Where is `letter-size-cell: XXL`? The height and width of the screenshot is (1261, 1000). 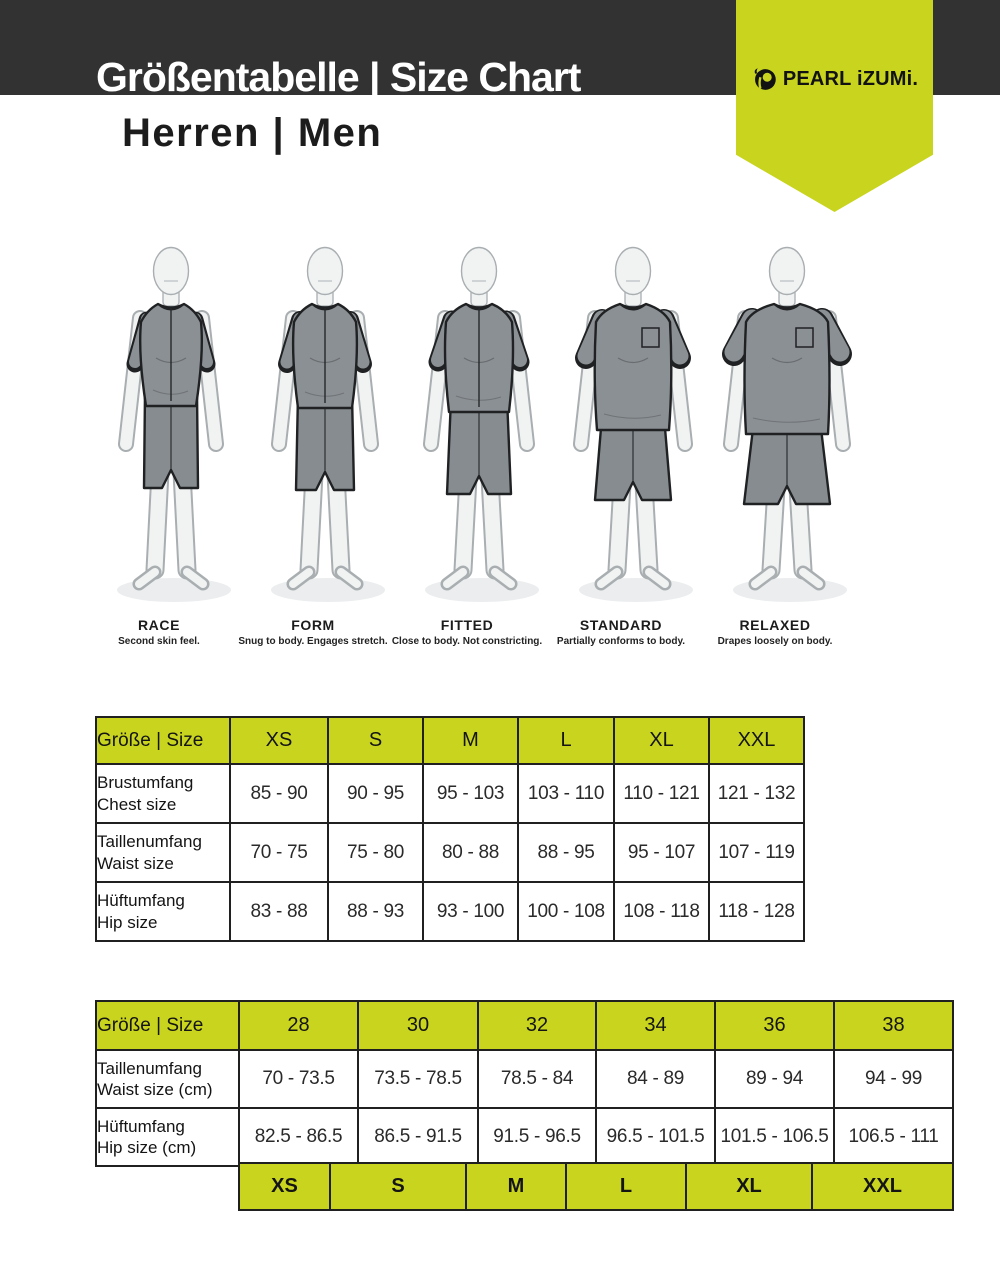
letter-size-cell: XXL is located at coordinates (882, 1186).